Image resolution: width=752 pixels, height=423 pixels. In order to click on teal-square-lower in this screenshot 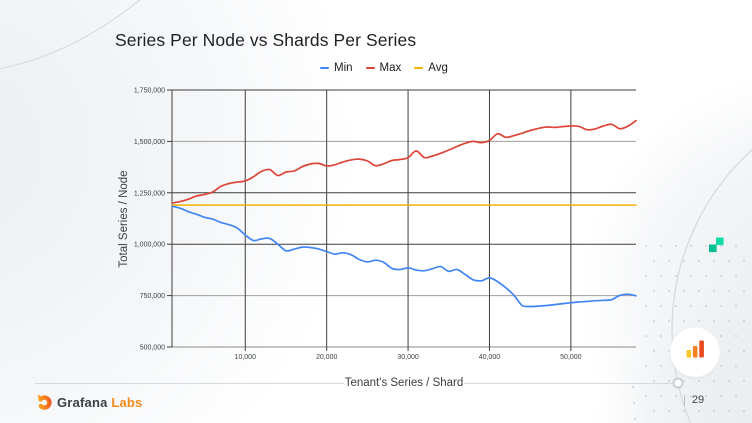, I will do `click(713, 248)`.